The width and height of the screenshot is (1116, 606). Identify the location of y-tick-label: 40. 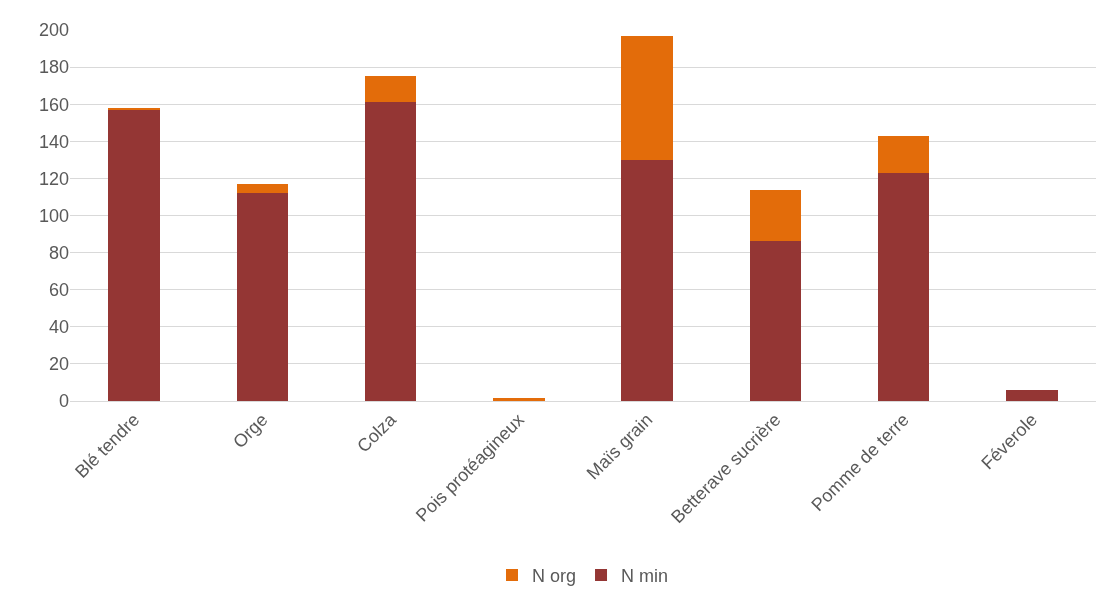
(58, 327).